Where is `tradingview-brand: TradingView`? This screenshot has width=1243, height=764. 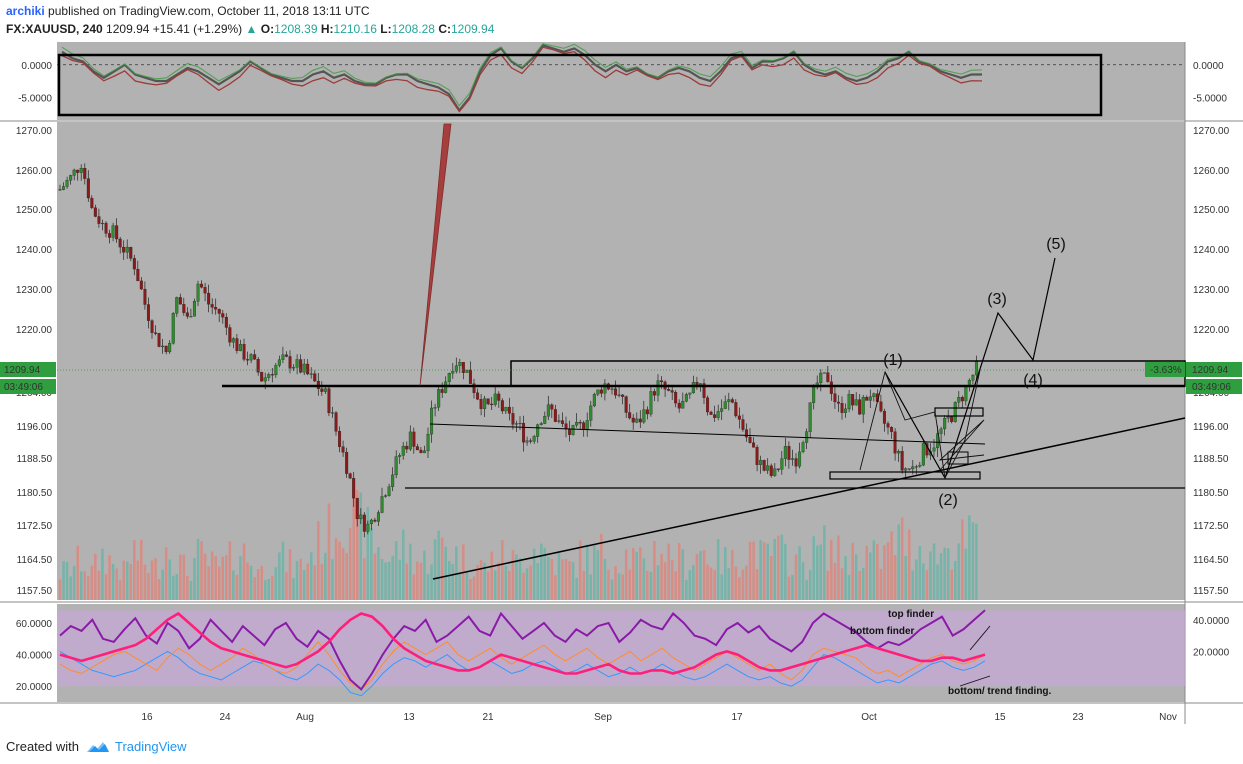 tradingview-brand: TradingView is located at coordinates (150, 746).